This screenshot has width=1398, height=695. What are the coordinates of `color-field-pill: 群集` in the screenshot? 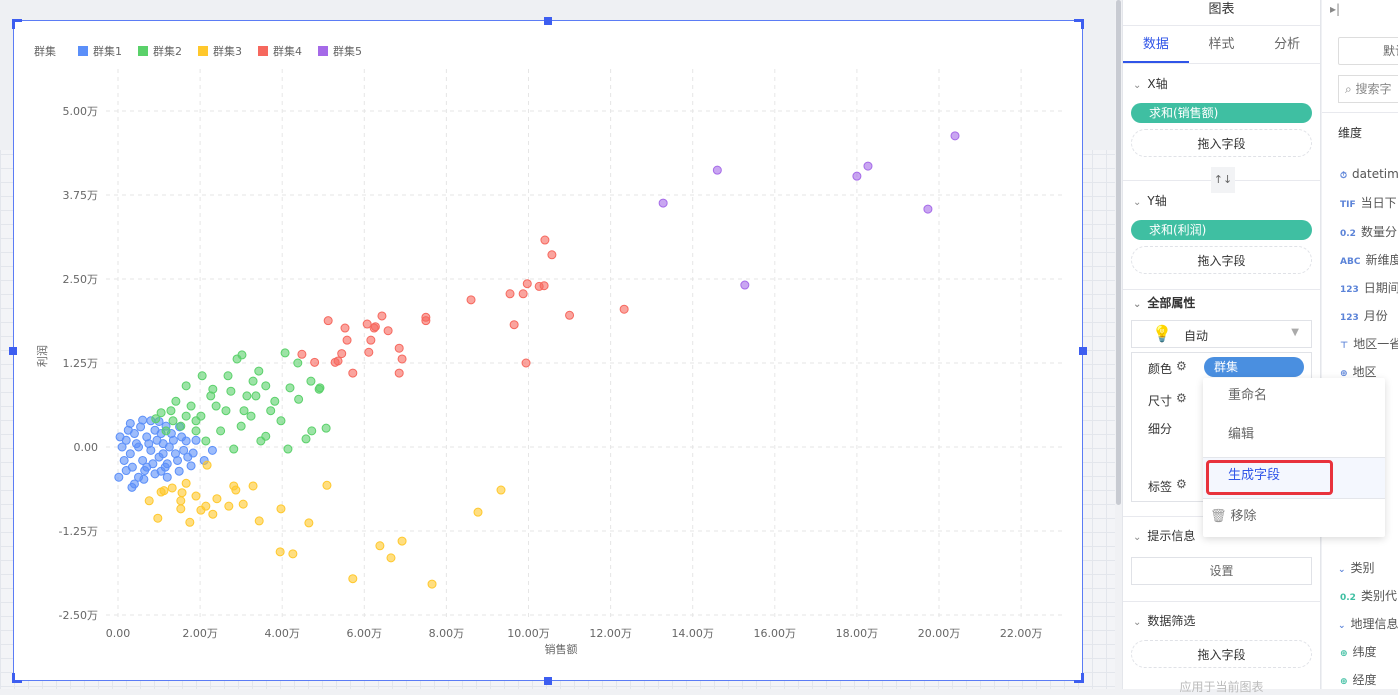 It's located at (1254, 367).